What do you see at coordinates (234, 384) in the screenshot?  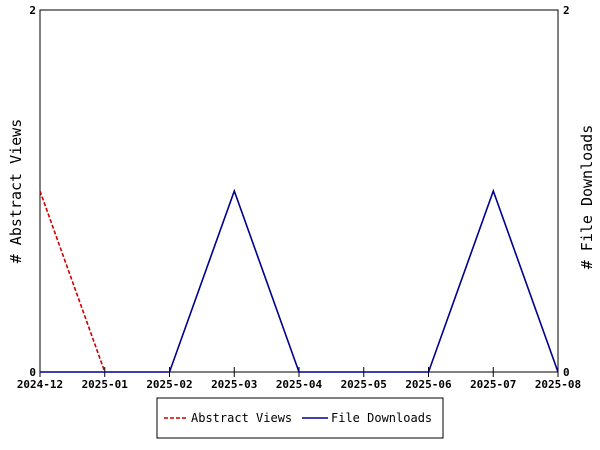 I see `x-tick-label: 2025-03` at bounding box center [234, 384].